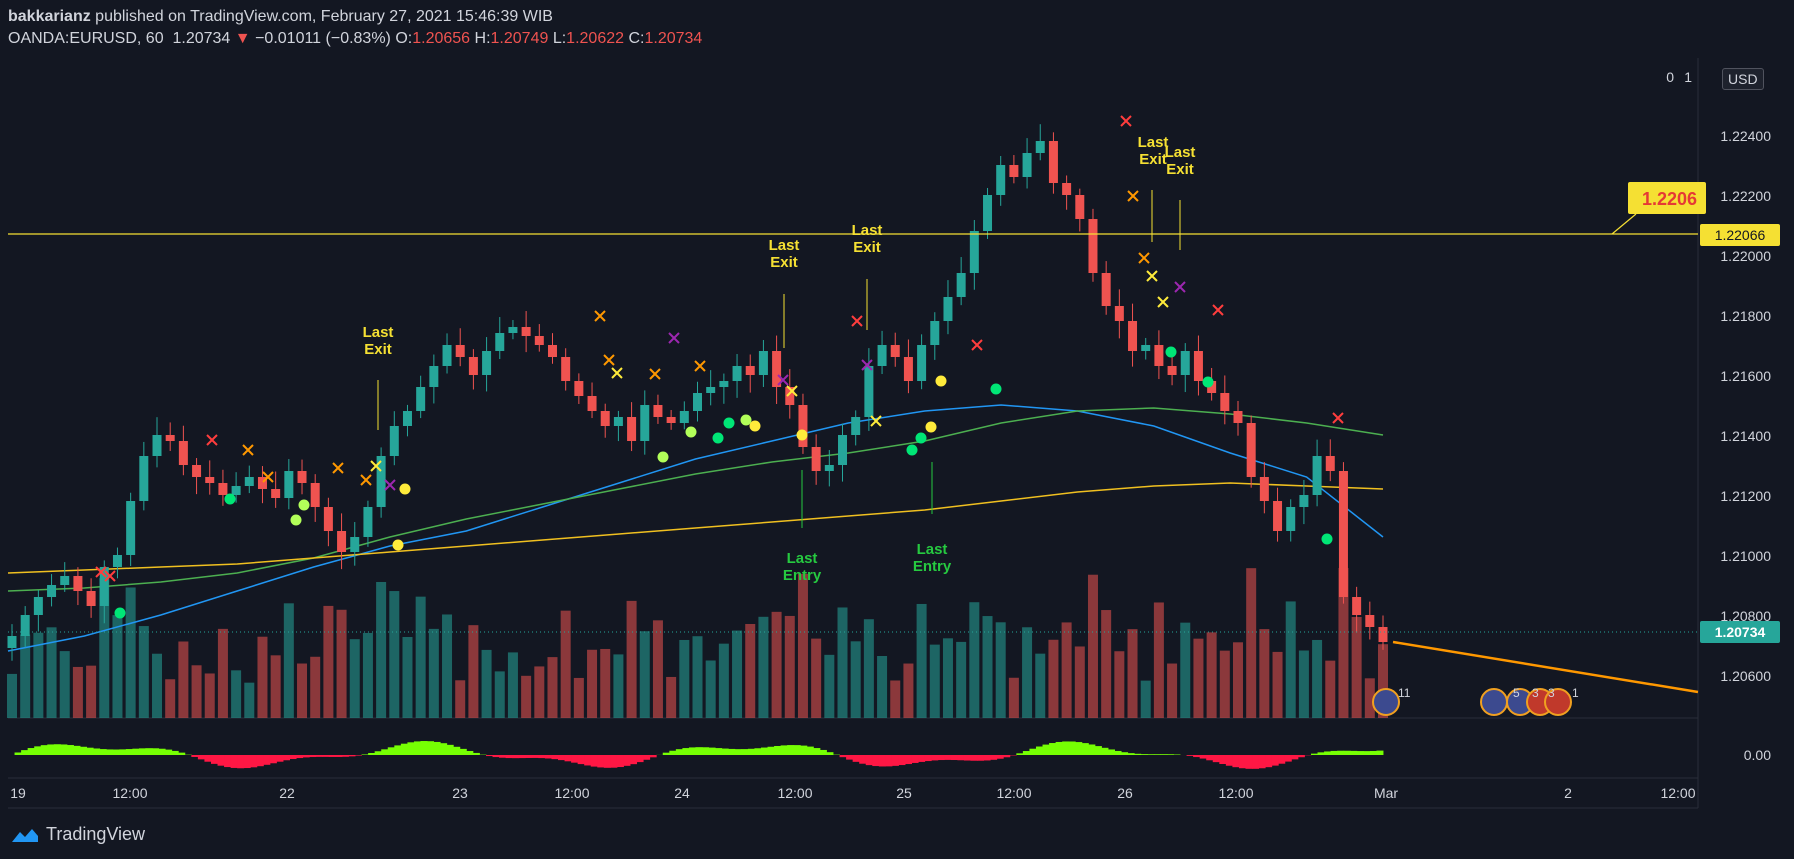 The height and width of the screenshot is (859, 1794). What do you see at coordinates (441, 38) in the screenshot?
I see `open-value: 1.20656` at bounding box center [441, 38].